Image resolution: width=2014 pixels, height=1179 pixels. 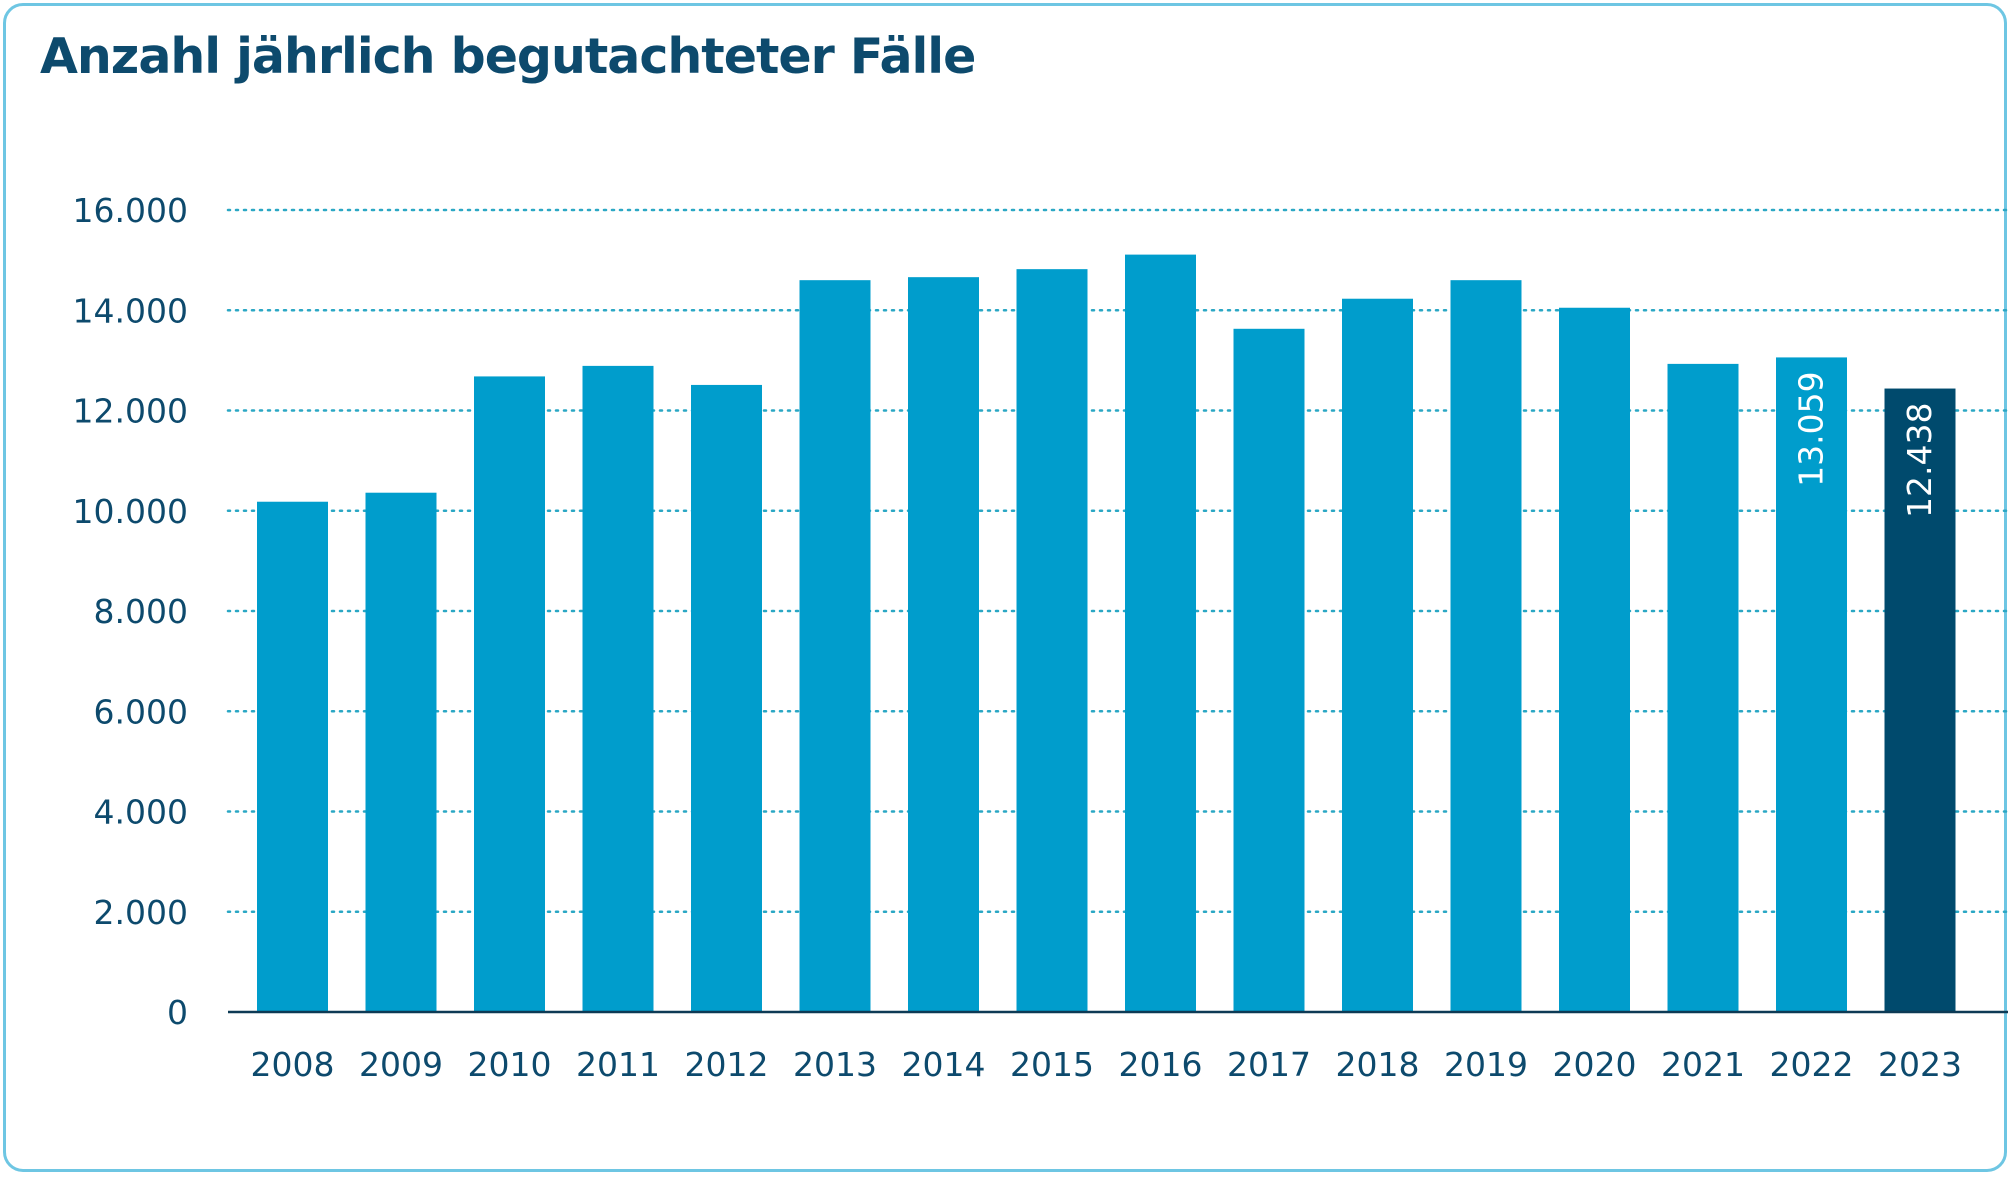 What do you see at coordinates (1811, 685) in the screenshot?
I see `bar-2022` at bounding box center [1811, 685].